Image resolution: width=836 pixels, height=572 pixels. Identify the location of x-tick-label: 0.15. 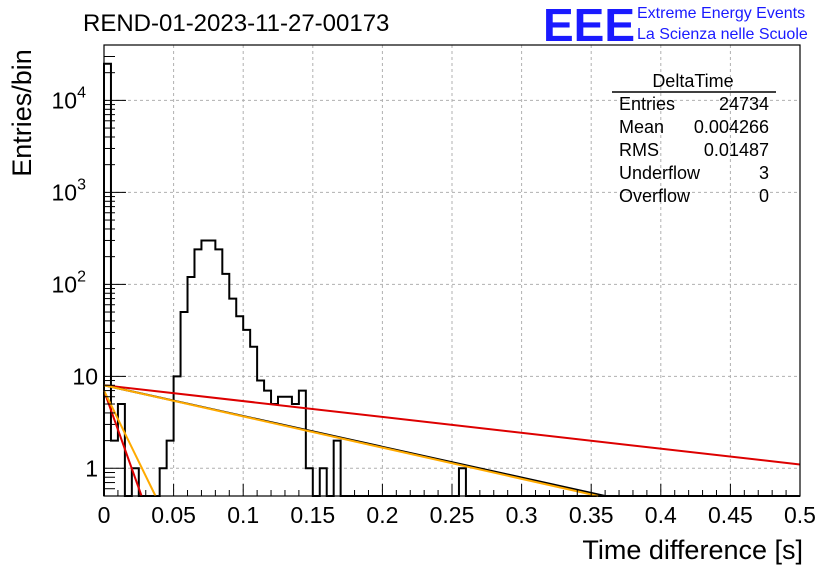
(312, 515).